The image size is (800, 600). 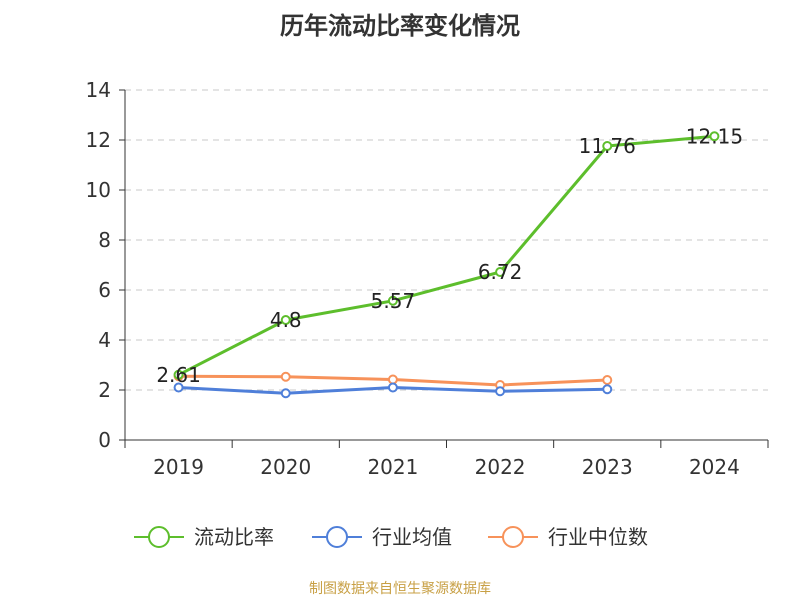 What do you see at coordinates (104, 340) in the screenshot?
I see `y-tick-label-4: 4` at bounding box center [104, 340].